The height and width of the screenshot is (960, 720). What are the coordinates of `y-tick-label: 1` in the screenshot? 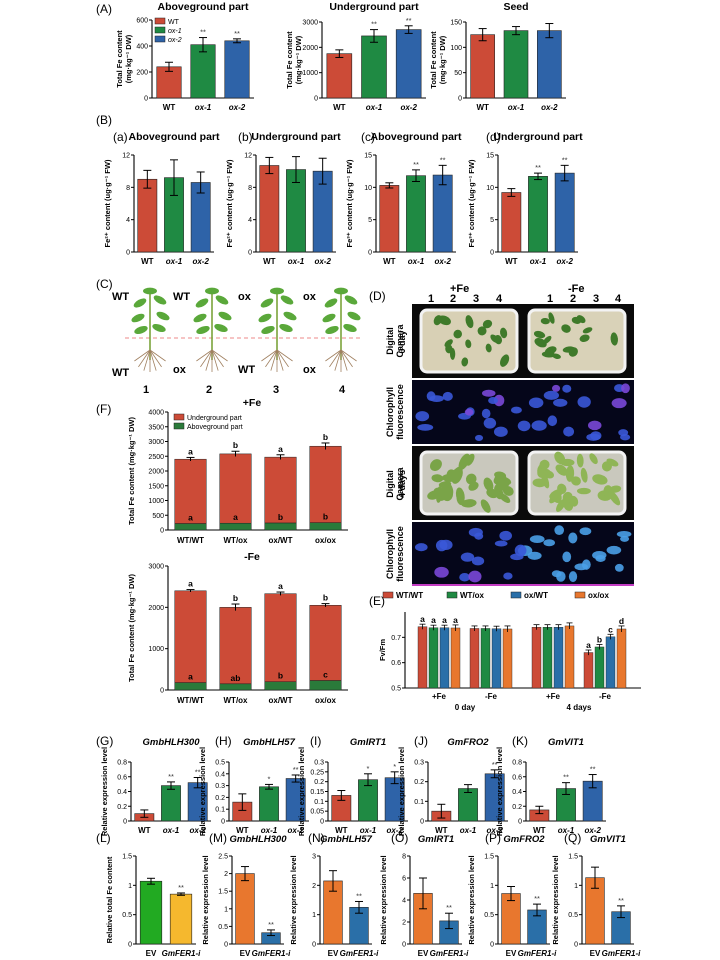 It's located at (314, 915).